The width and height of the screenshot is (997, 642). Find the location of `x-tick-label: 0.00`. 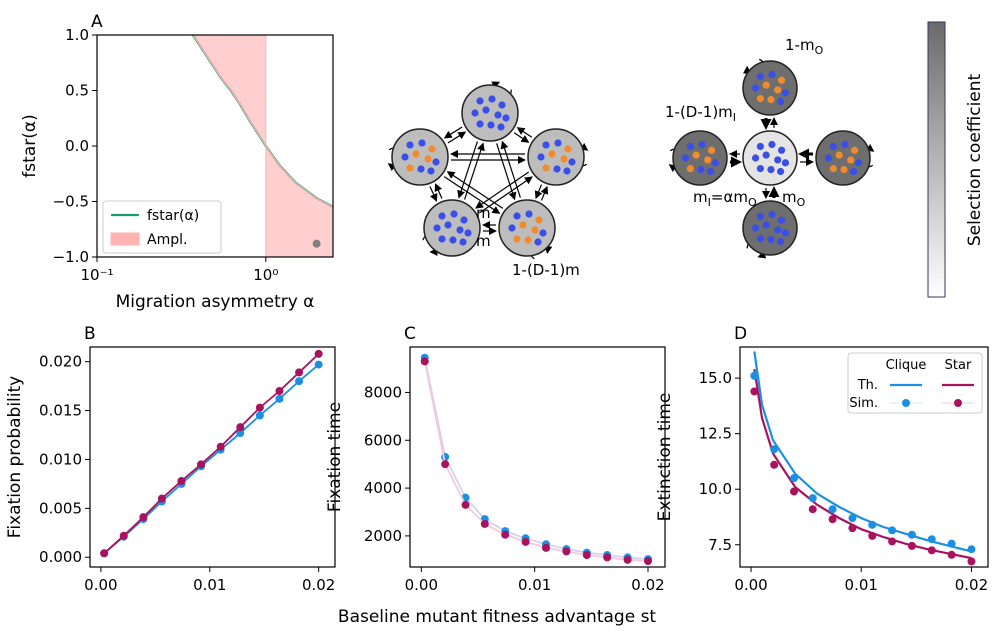

x-tick-label: 0.00 is located at coordinates (750, 585).